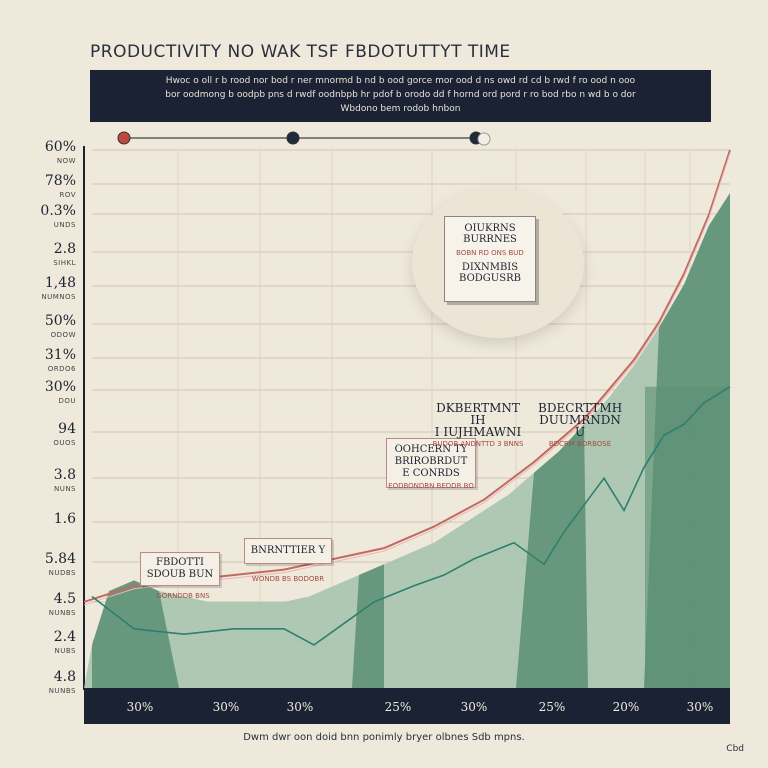  What do you see at coordinates (61, 369) in the screenshot?
I see `y-tick-sublabel: ORDO6` at bounding box center [61, 369].